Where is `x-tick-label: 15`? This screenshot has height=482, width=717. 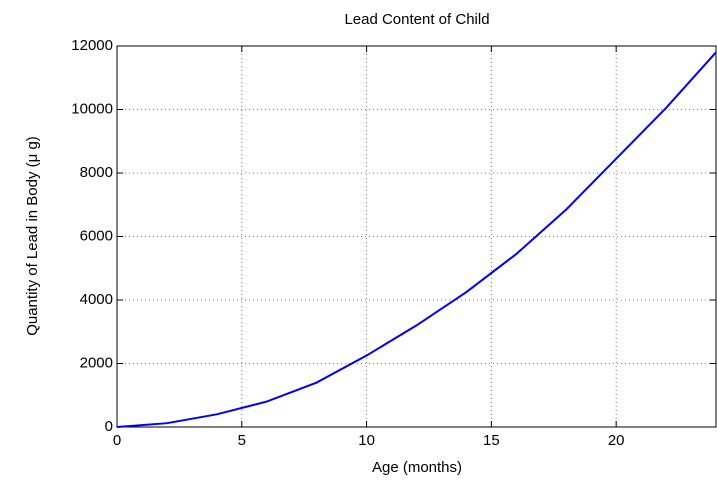
x-tick-label: 15 is located at coordinates (491, 440).